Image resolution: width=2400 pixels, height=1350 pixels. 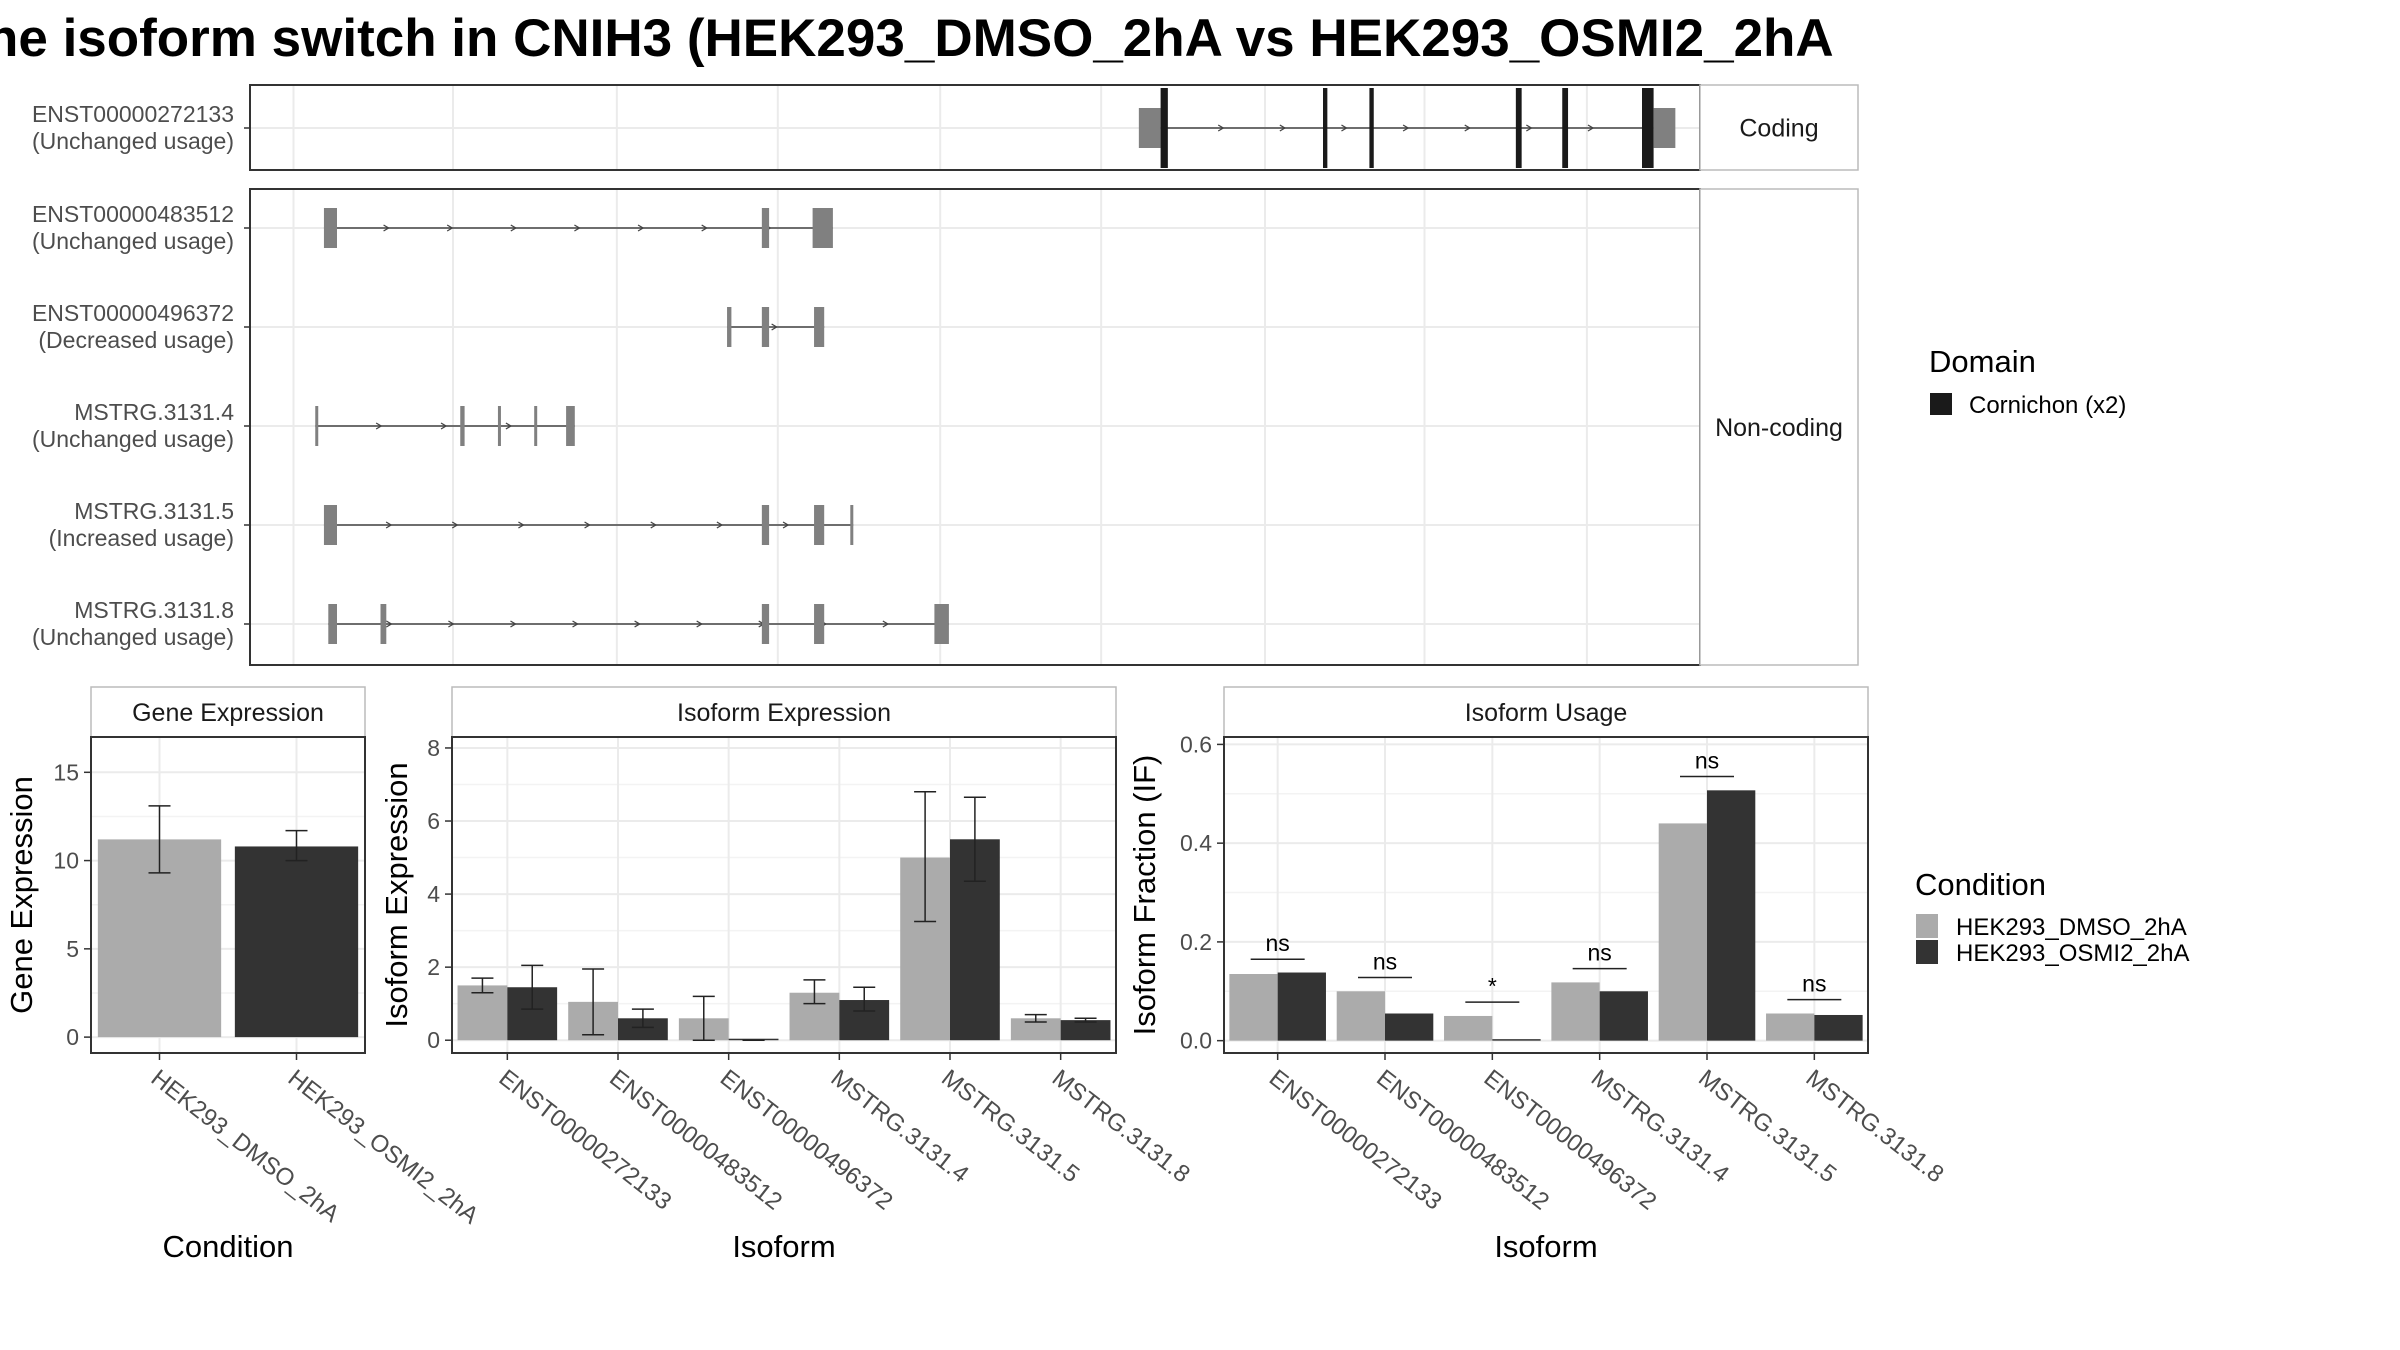 I want to click on x-axis-title: Isoform, so click(x=783, y=1246).